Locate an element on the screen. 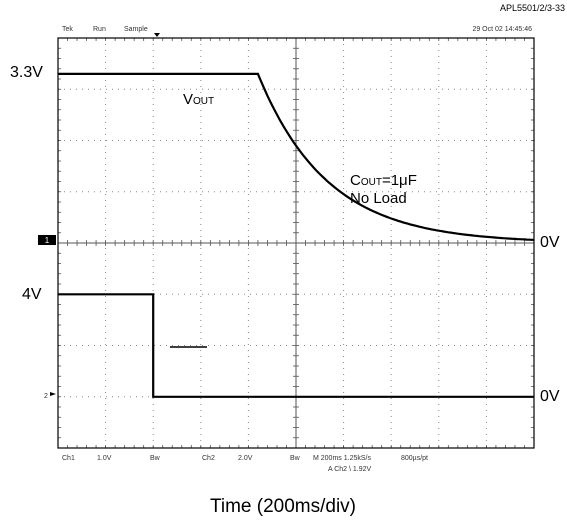 The height and width of the screenshot is (527, 567). ch1-ground-marker is located at coordinates (47, 240).